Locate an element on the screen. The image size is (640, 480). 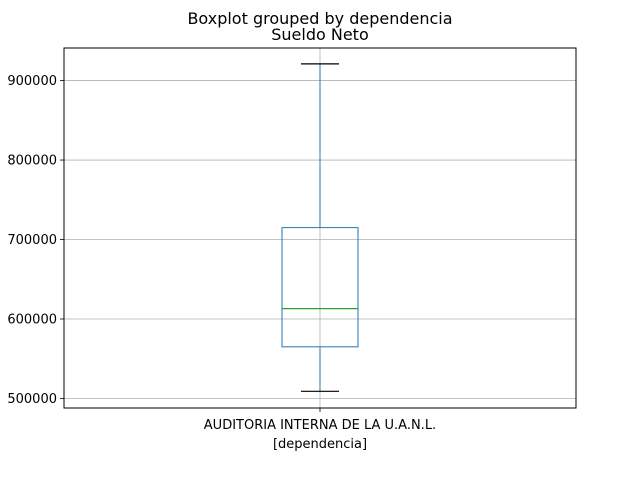
y-tick-label: 700000 is located at coordinates (32, 240).